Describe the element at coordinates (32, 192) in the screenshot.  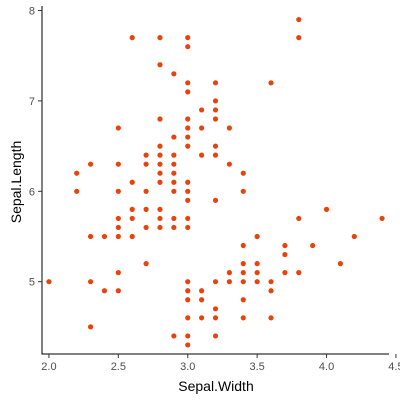
I see `y-tick-label: 6` at that location.